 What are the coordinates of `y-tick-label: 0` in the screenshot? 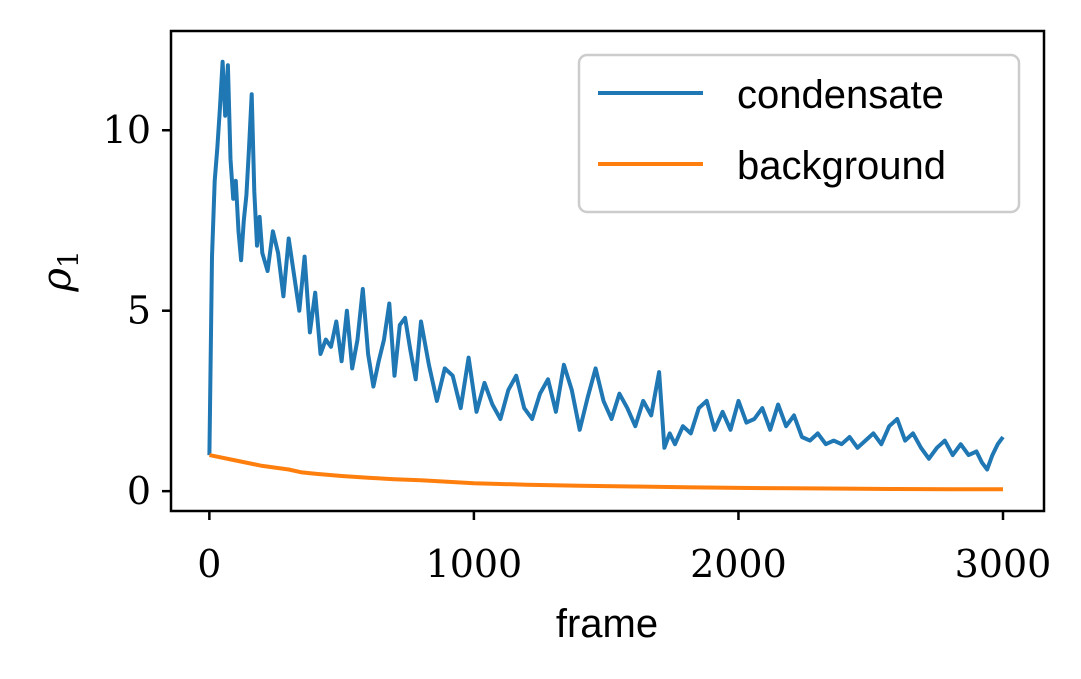 It's located at (139, 491).